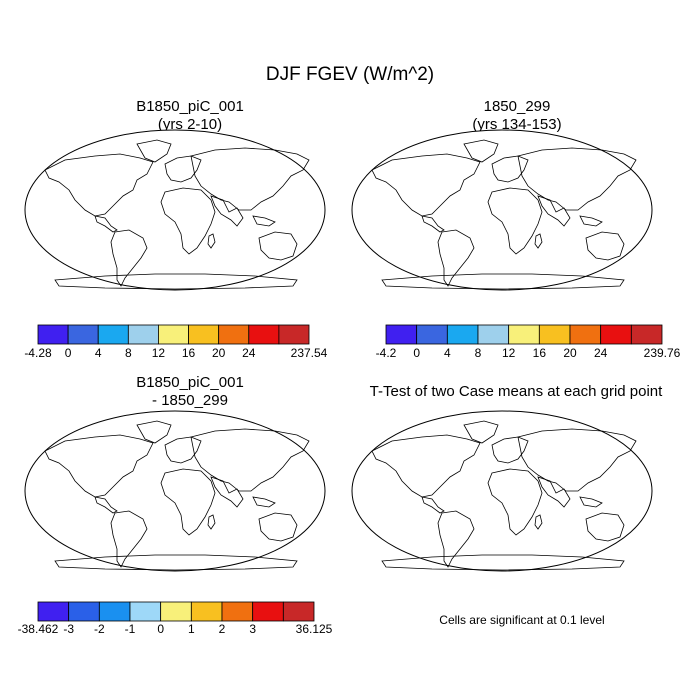 This screenshot has height=700, width=700. I want to click on colorbar-3-tick-label: 2, so click(222, 629).